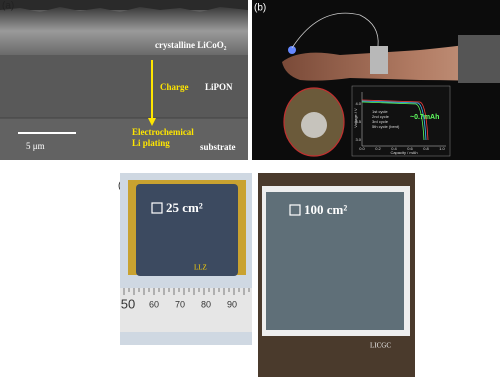  Describe the element at coordinates (380, 111) in the screenshot. I see `legend-entry: 1st cycle` at that location.